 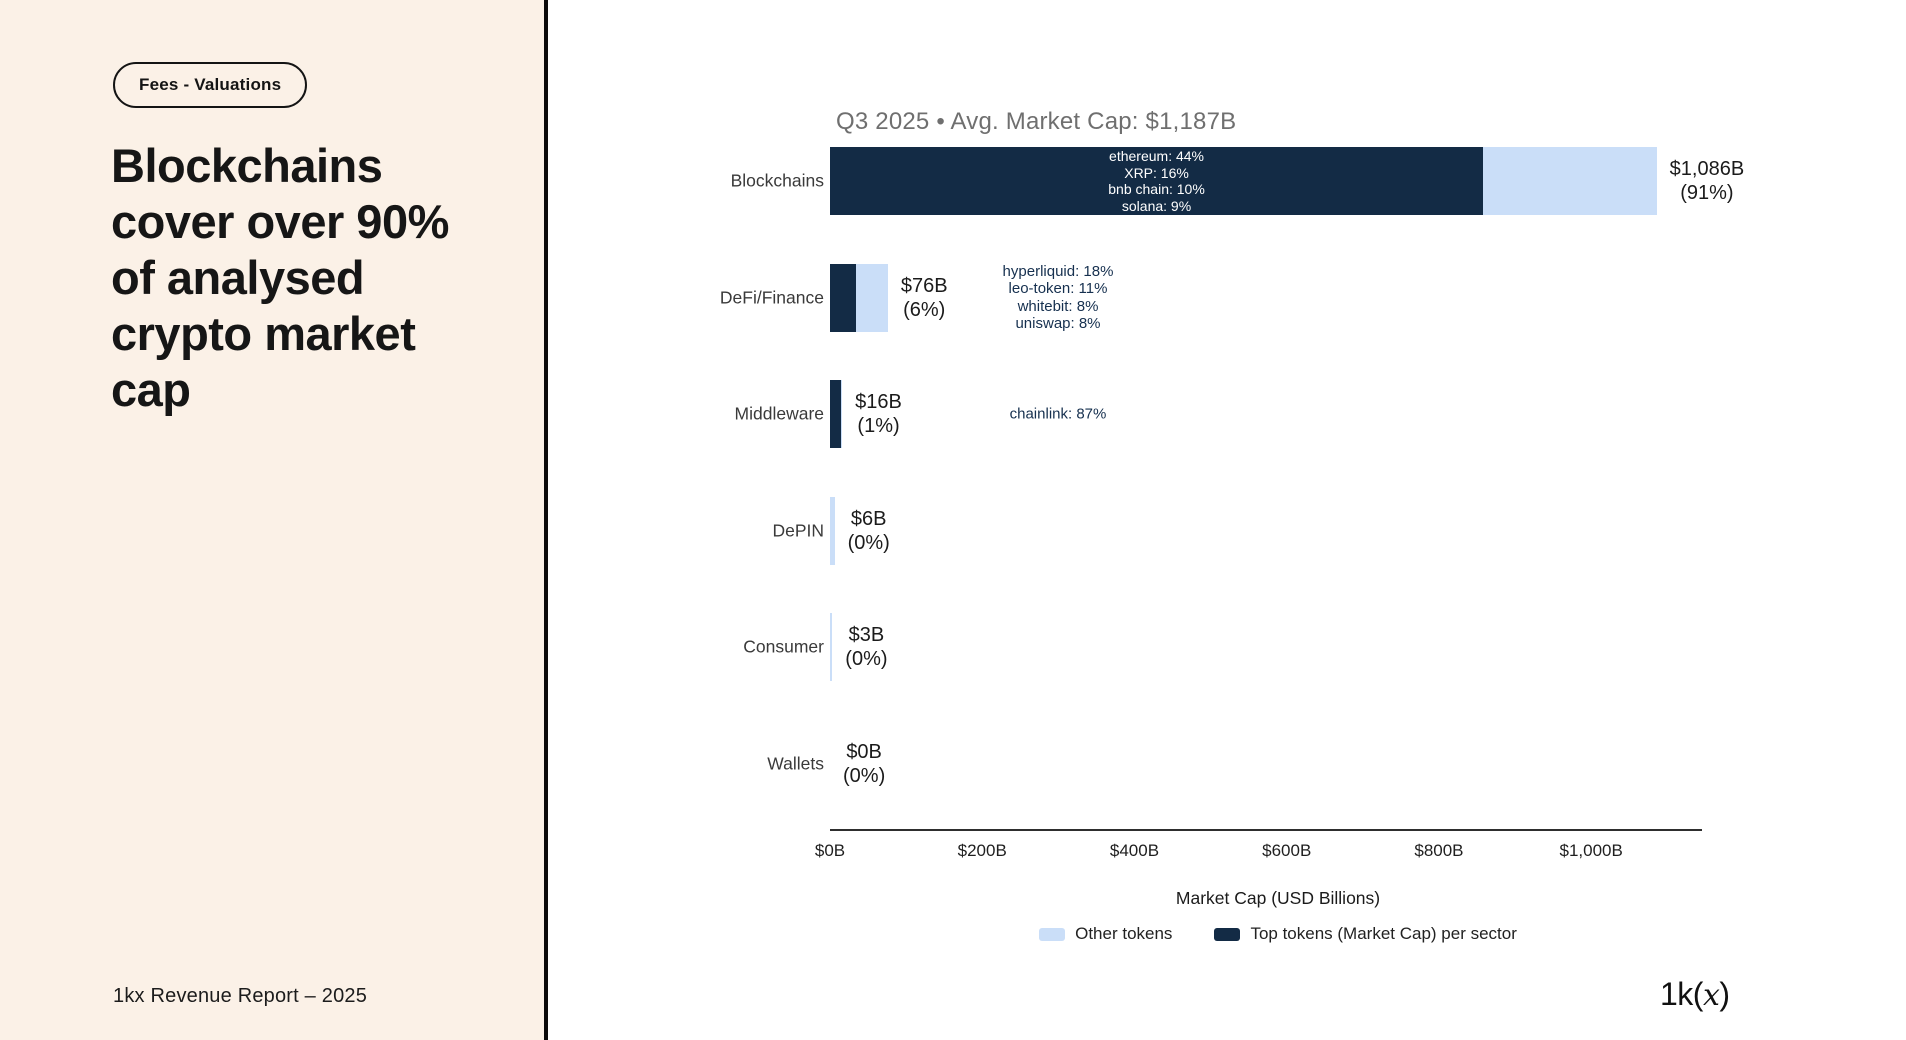 What do you see at coordinates (1724, 994) in the screenshot?
I see `logo-suffix: )` at bounding box center [1724, 994].